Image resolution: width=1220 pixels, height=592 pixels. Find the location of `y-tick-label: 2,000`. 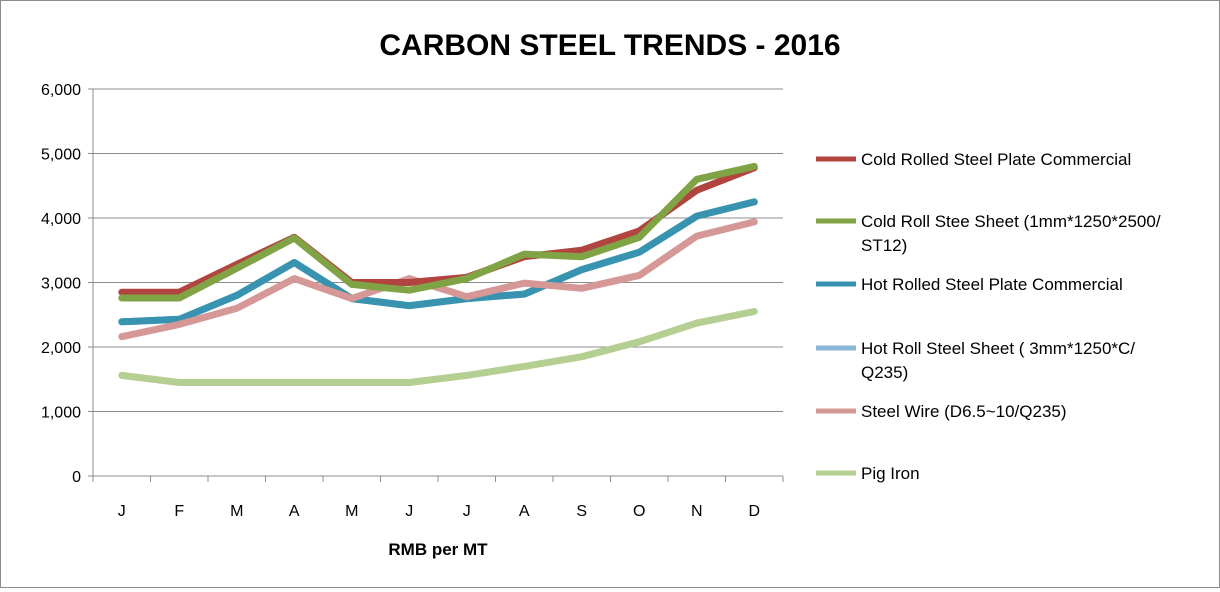

y-tick-label: 2,000 is located at coordinates (61, 348).